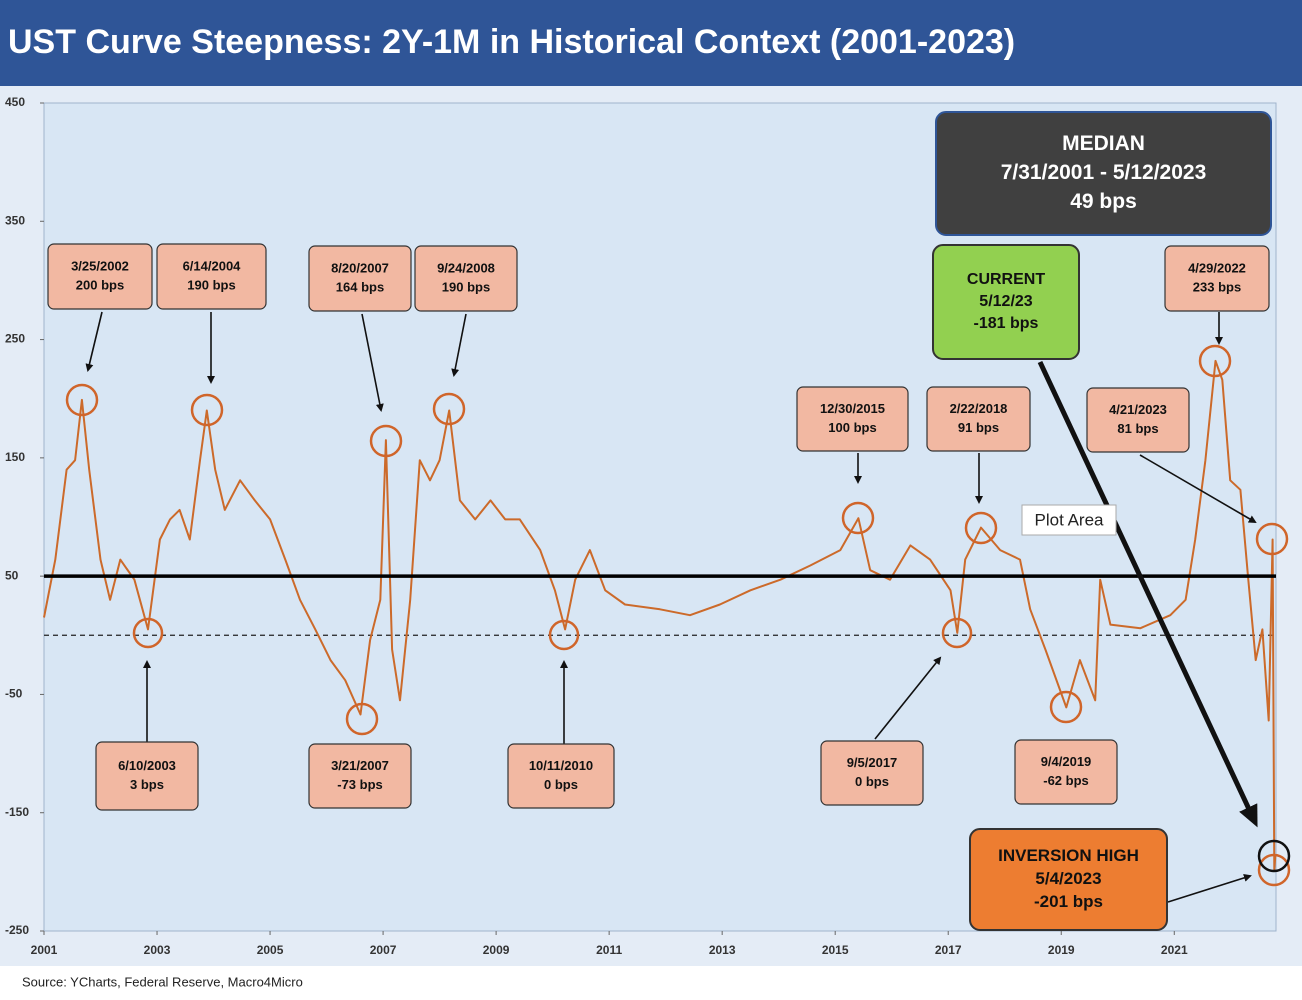  I want to click on annotation-text: 7/31/2001 - 5/12/2023, so click(1104, 172).